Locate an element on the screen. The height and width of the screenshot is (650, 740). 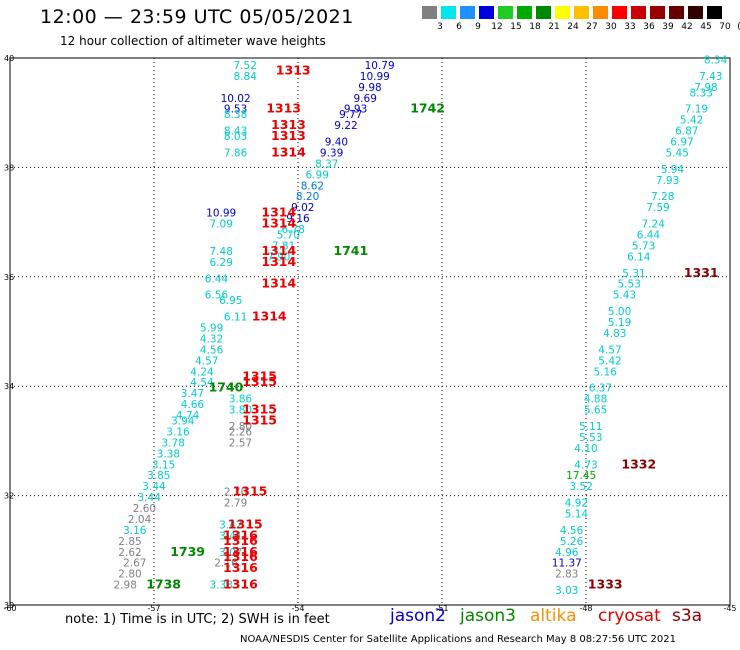
swh-value: 9.40 is located at coordinates (336, 143).